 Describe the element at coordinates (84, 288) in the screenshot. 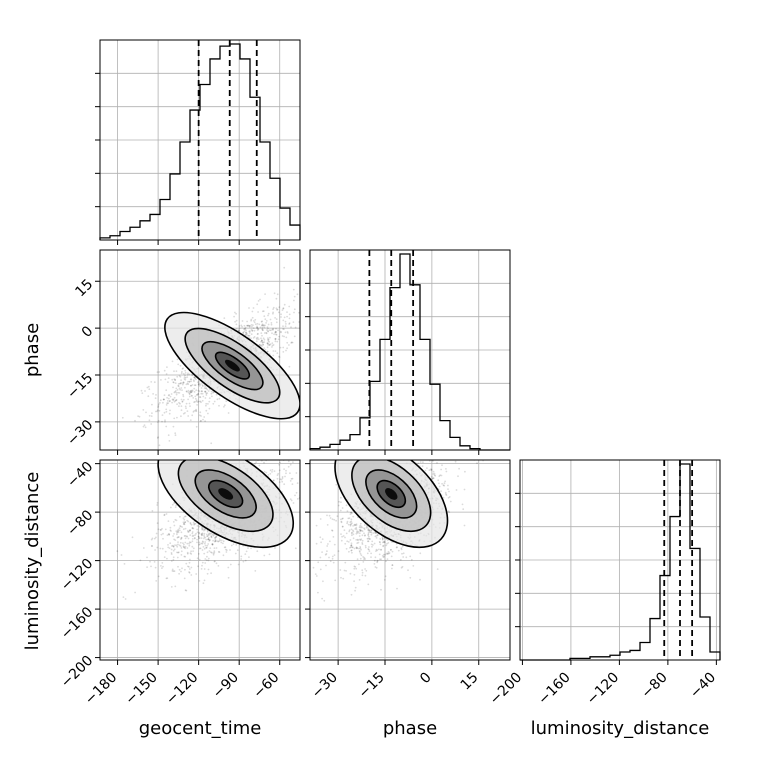

I see `y-tick-label: 15` at that location.